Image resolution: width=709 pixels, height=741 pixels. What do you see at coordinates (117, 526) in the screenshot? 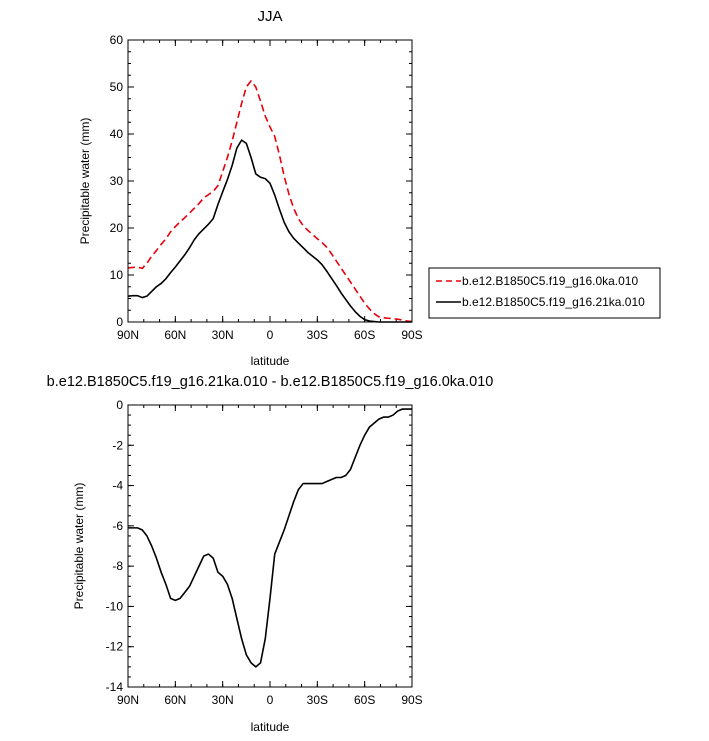
I see `bottom-y-tick-label: -6` at bounding box center [117, 526].